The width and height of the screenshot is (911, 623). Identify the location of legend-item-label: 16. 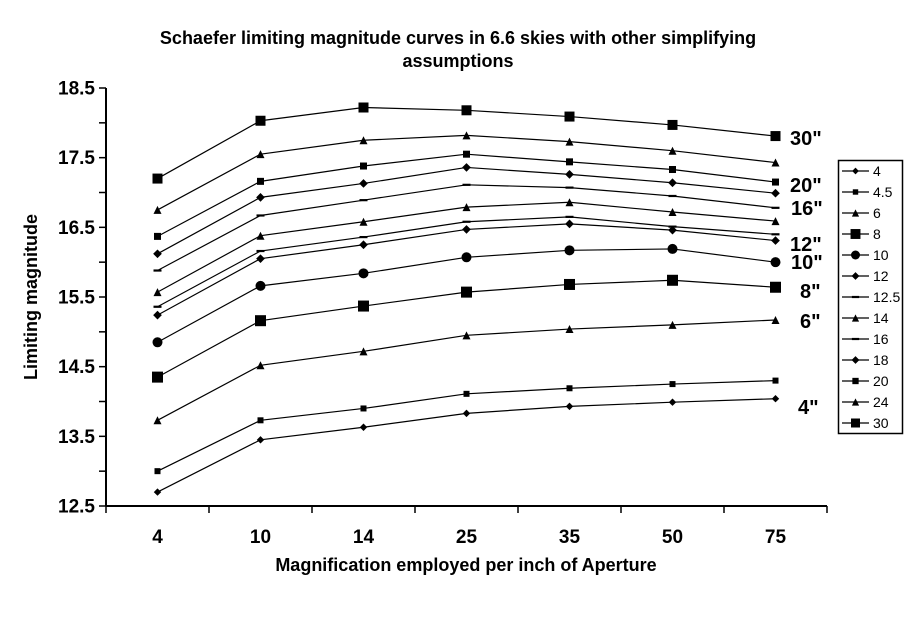
(881, 339).